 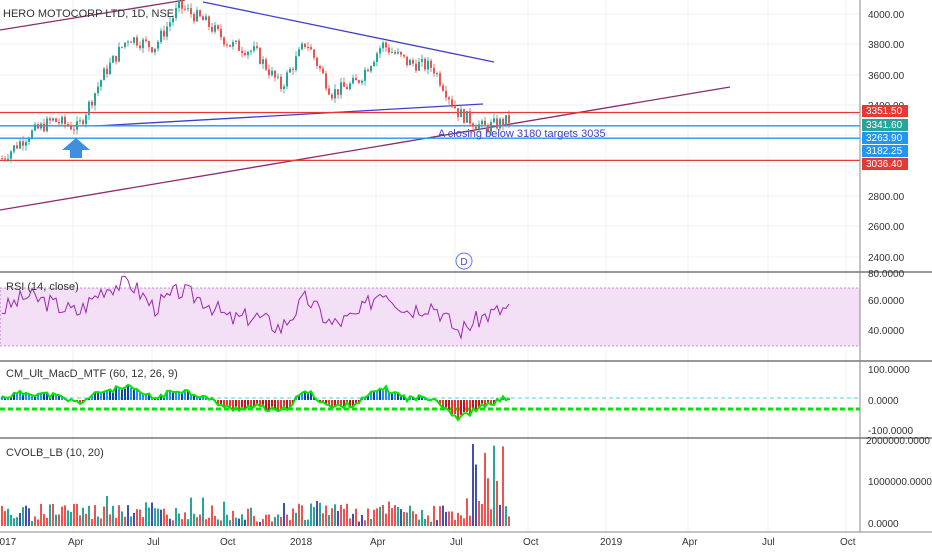 What do you see at coordinates (8, 542) in the screenshot?
I see `time-tick: 2017` at bounding box center [8, 542].